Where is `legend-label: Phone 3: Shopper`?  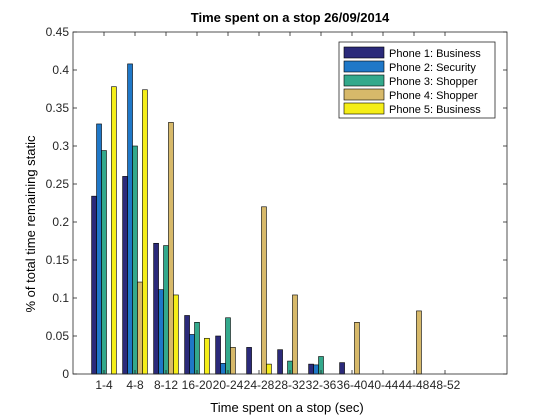
legend-label: Phone 3: Shopper is located at coordinates (433, 82).